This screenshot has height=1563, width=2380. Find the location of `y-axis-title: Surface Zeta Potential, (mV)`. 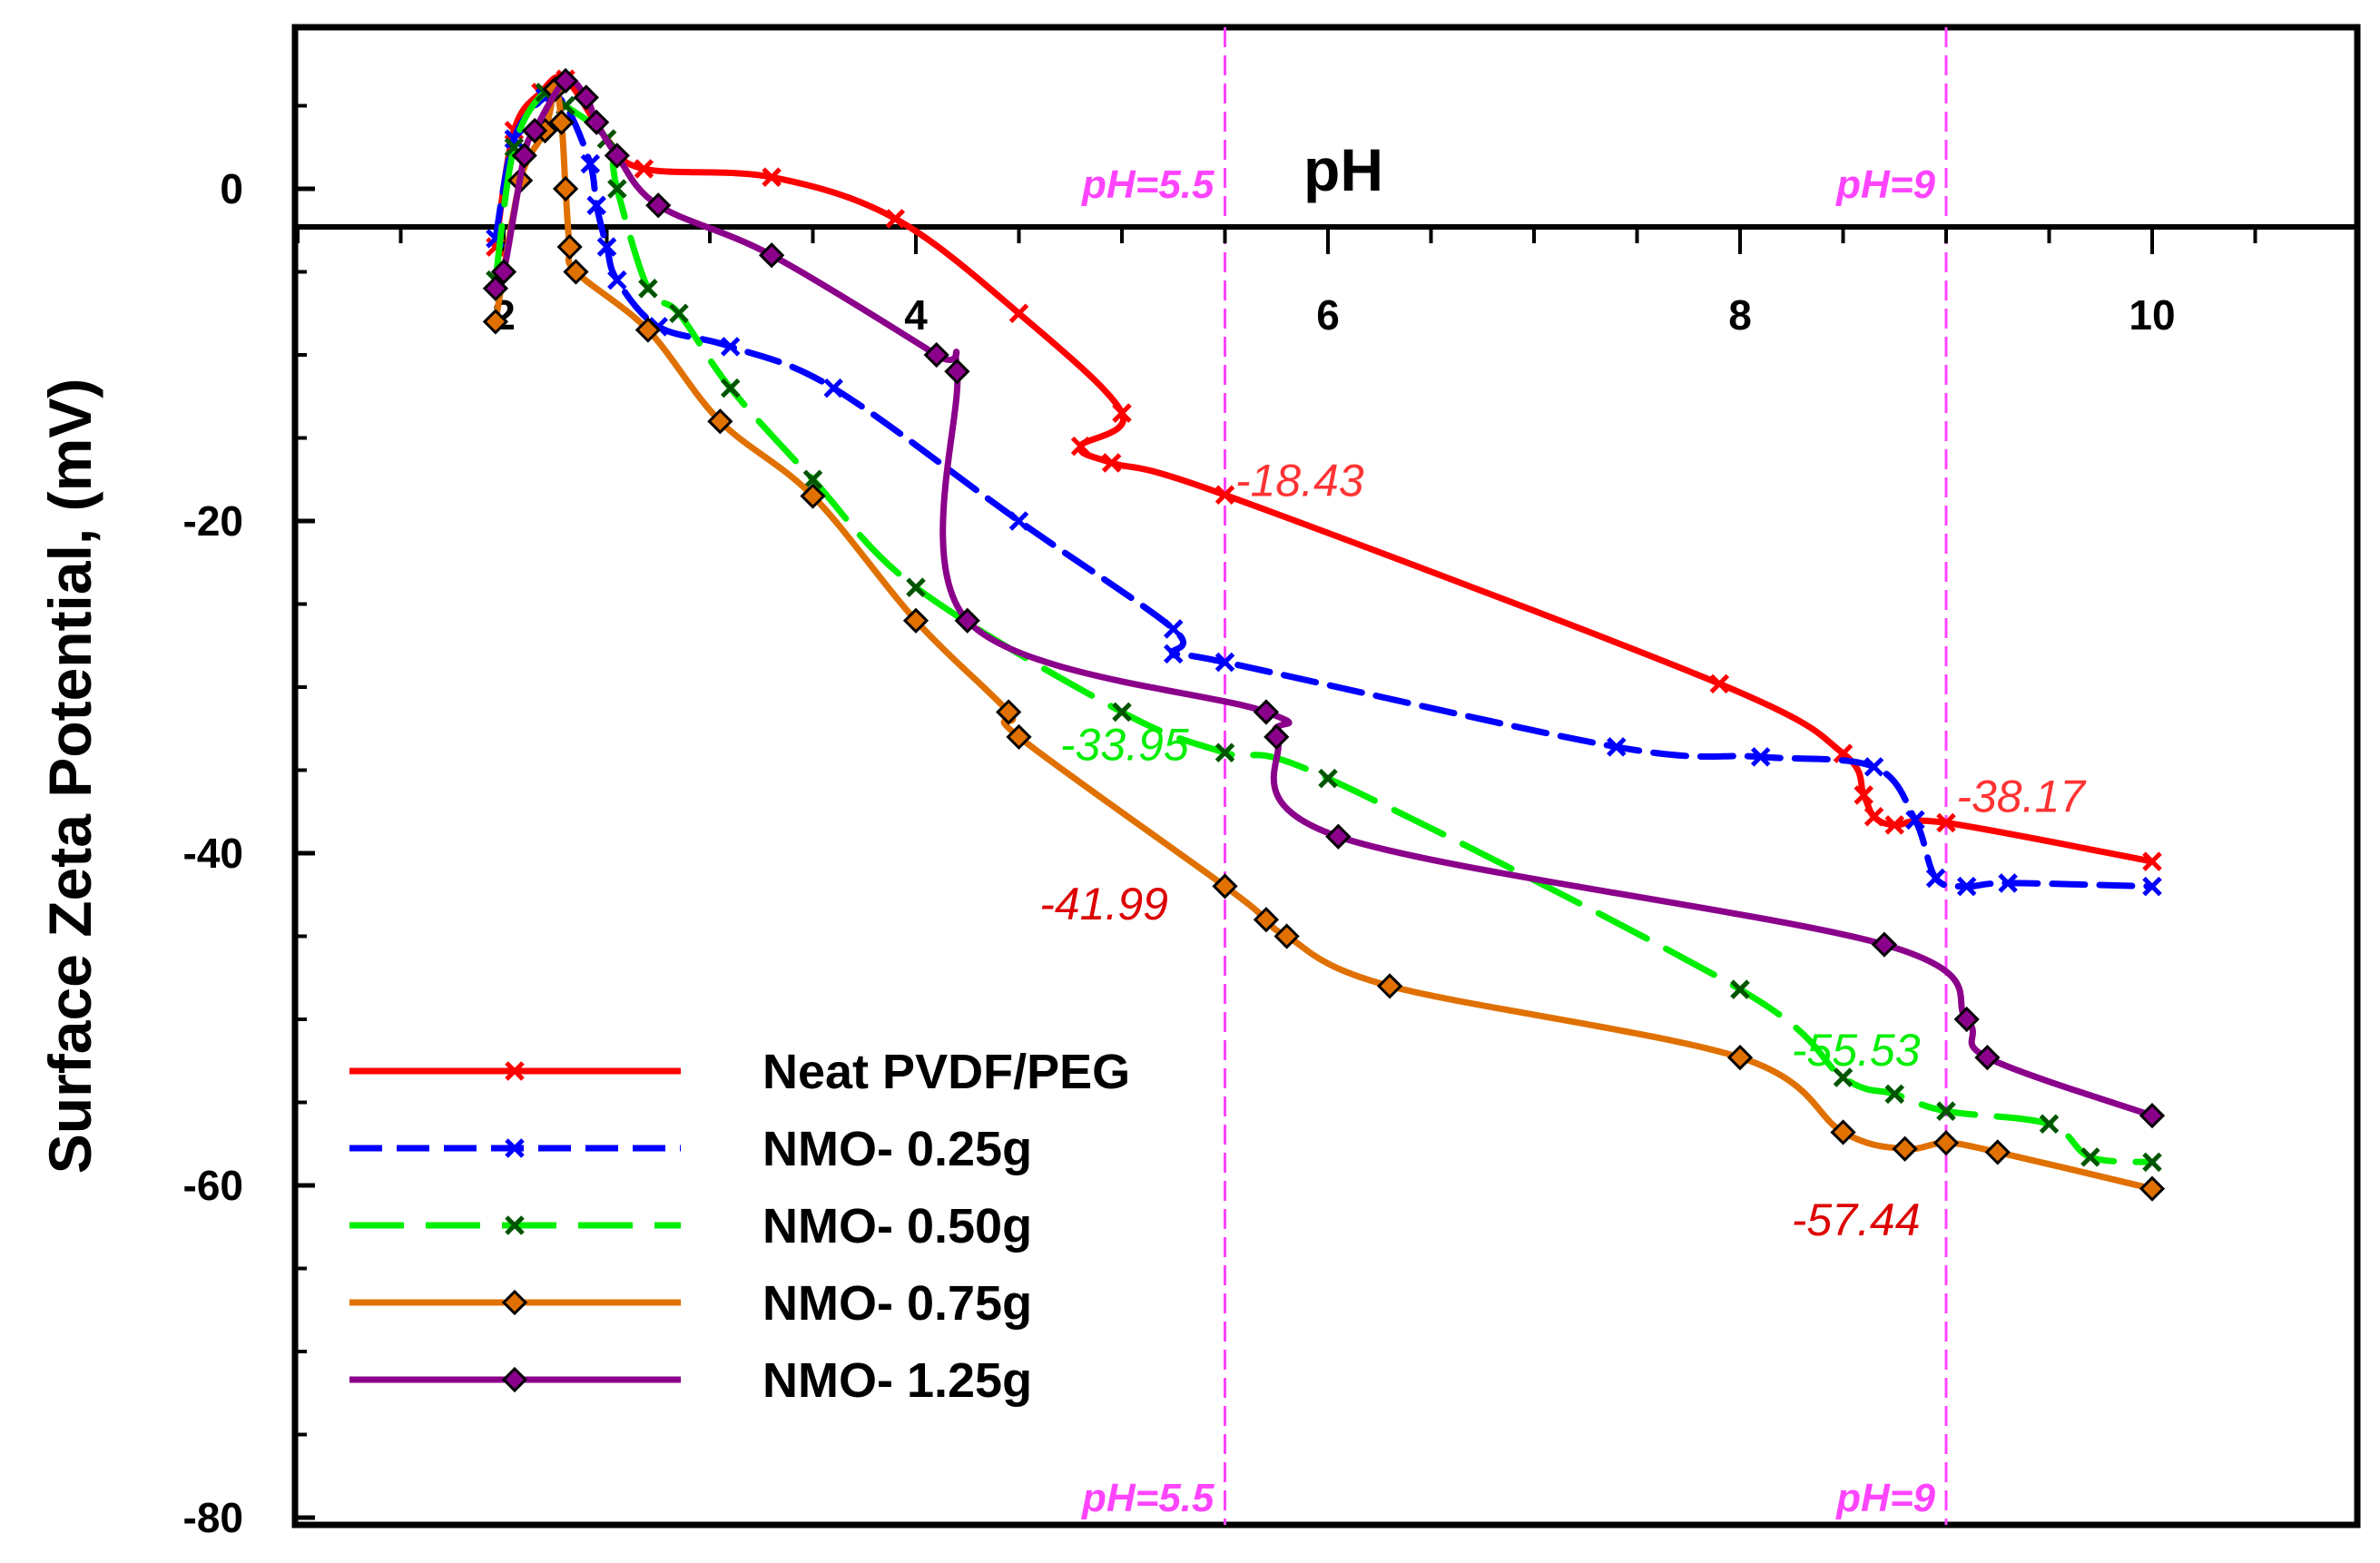

y-axis-title: Surface Zeta Potential, (mV) is located at coordinates (69, 776).